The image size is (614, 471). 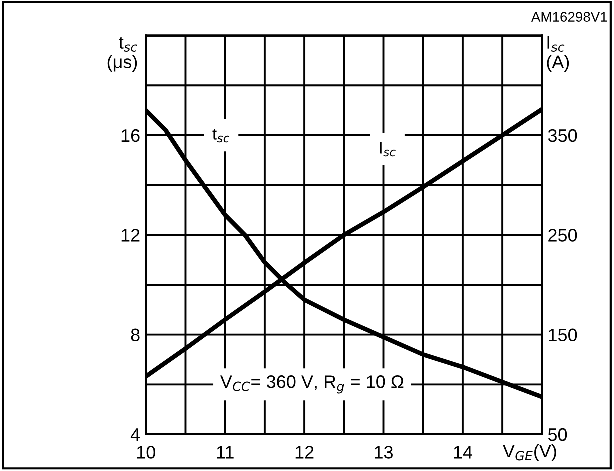 I want to click on y2-tick-label: 150, so click(x=563, y=335).